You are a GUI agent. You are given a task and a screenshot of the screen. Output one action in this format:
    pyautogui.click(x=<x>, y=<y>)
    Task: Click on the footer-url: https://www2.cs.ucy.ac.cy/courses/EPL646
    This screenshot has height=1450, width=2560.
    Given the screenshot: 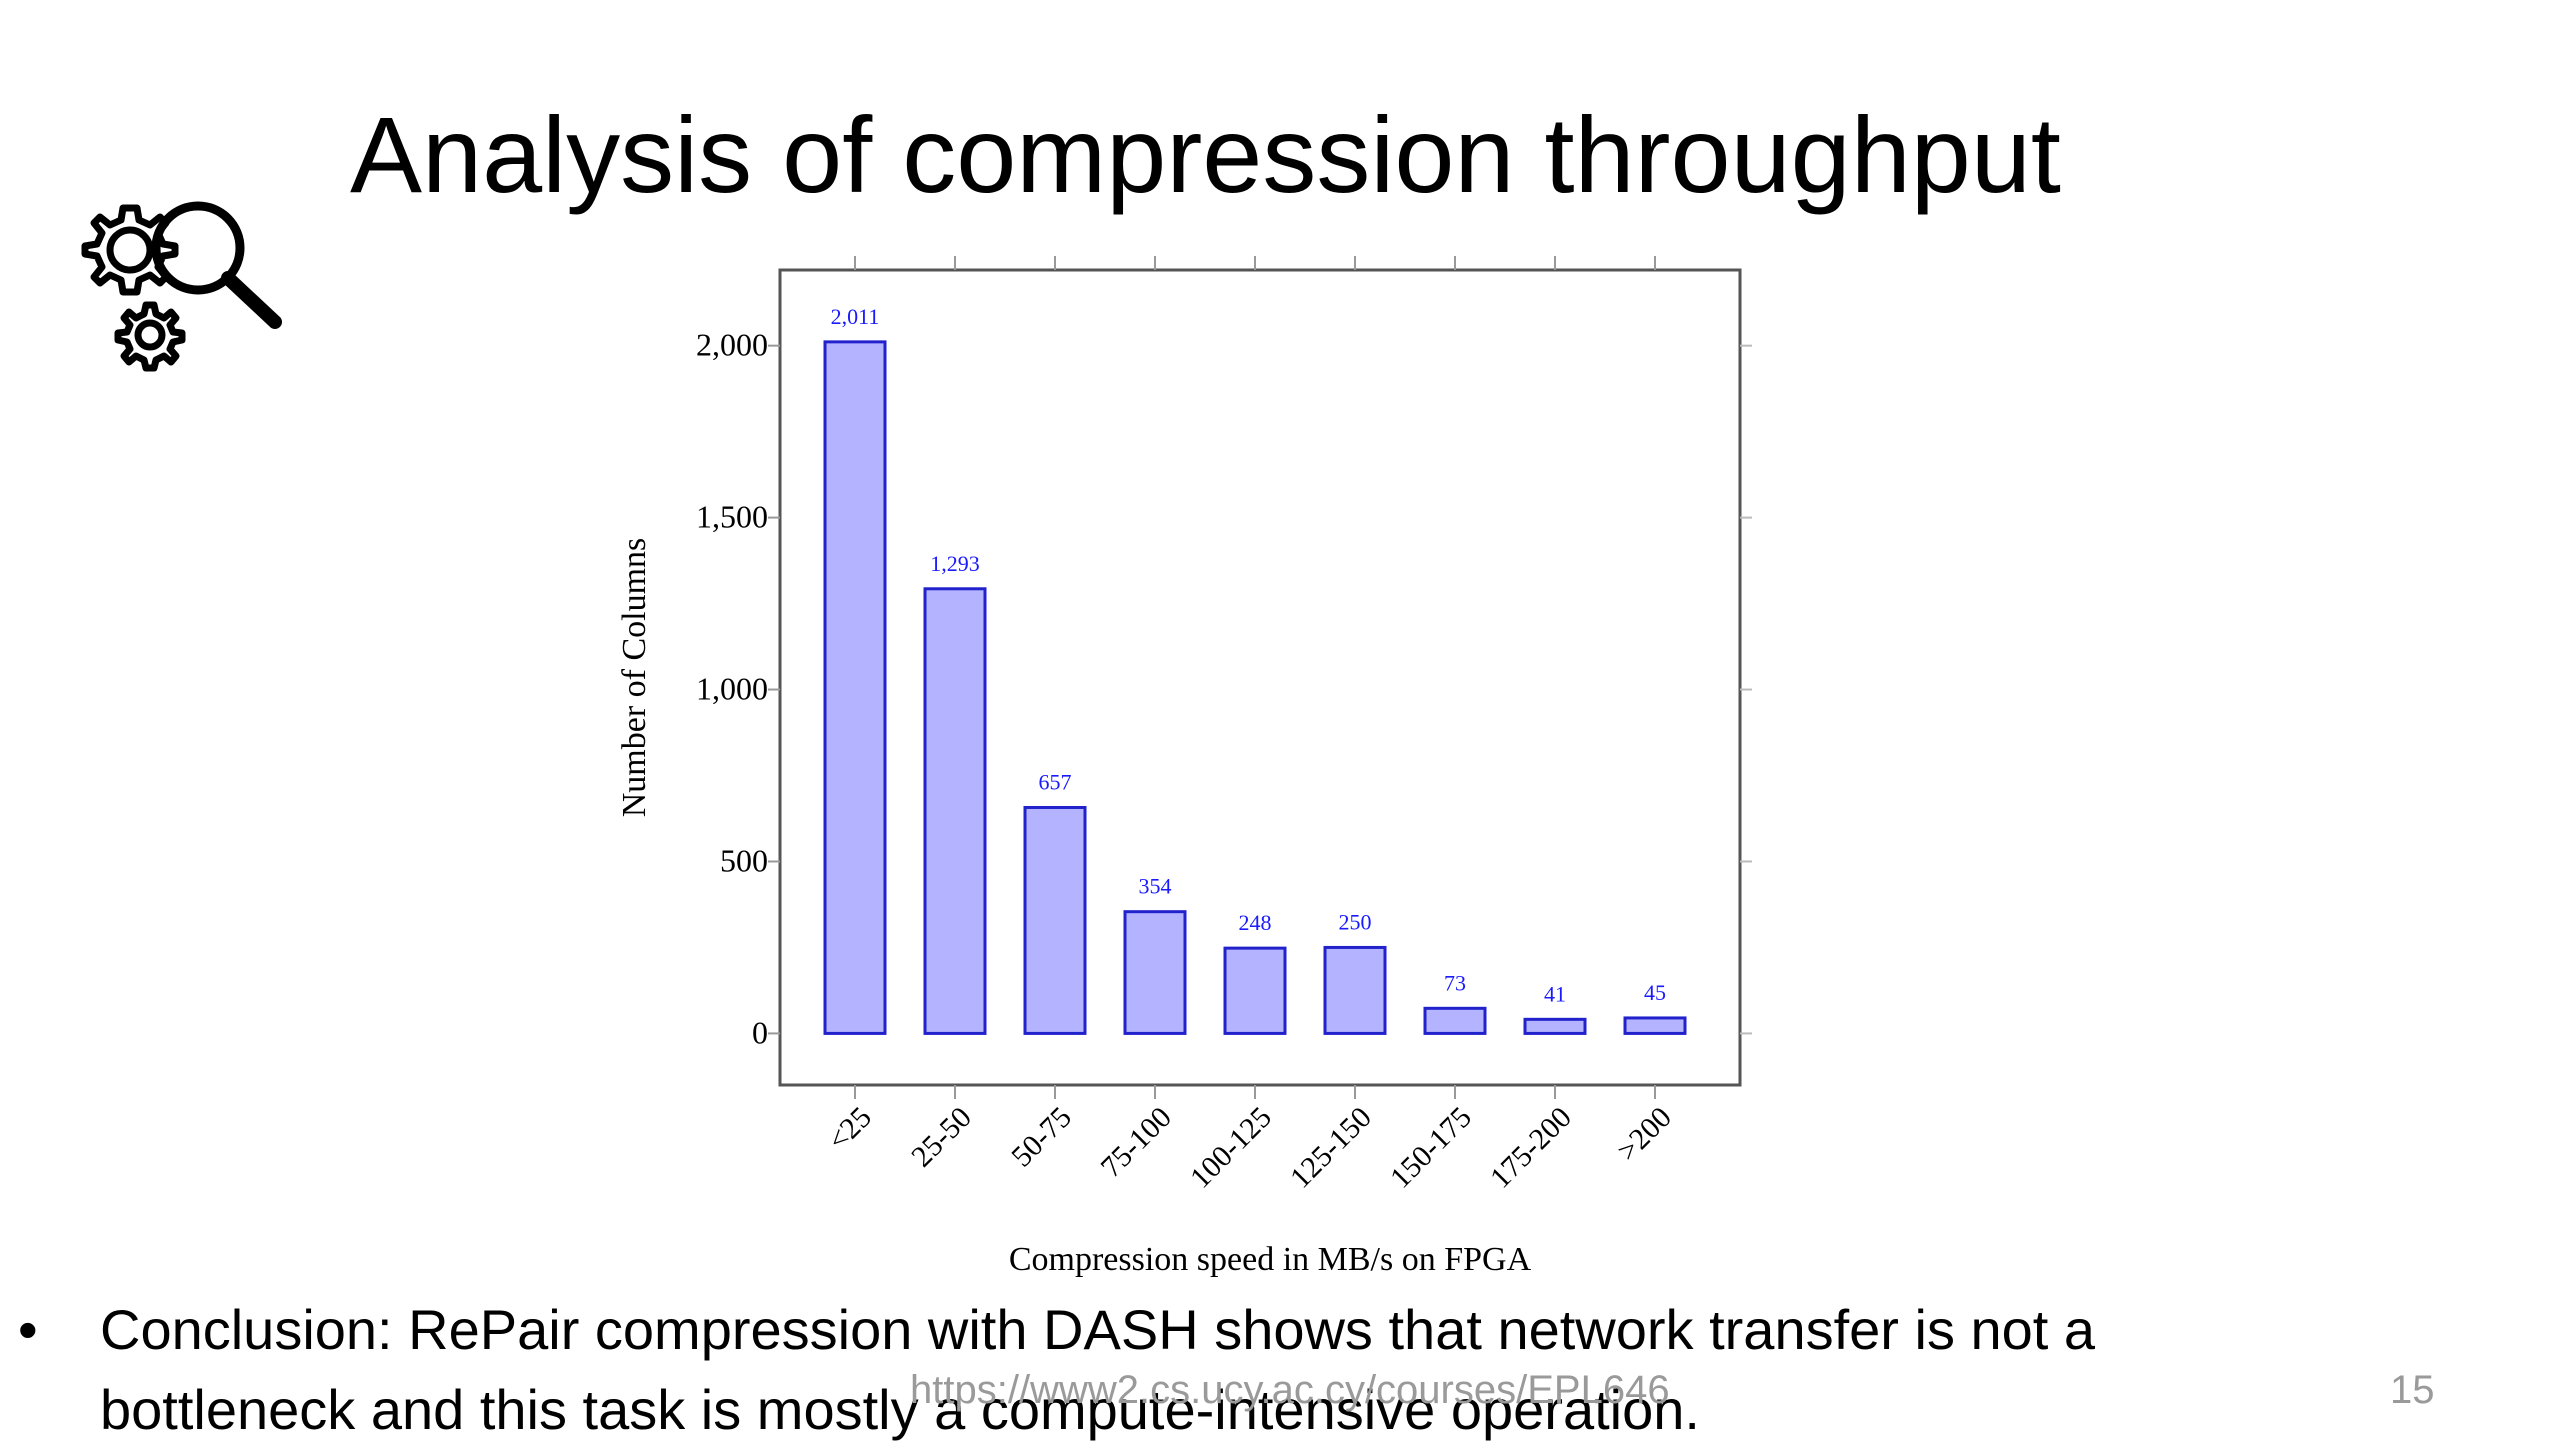 What is the action you would take?
    pyautogui.click(x=1290, y=1390)
    